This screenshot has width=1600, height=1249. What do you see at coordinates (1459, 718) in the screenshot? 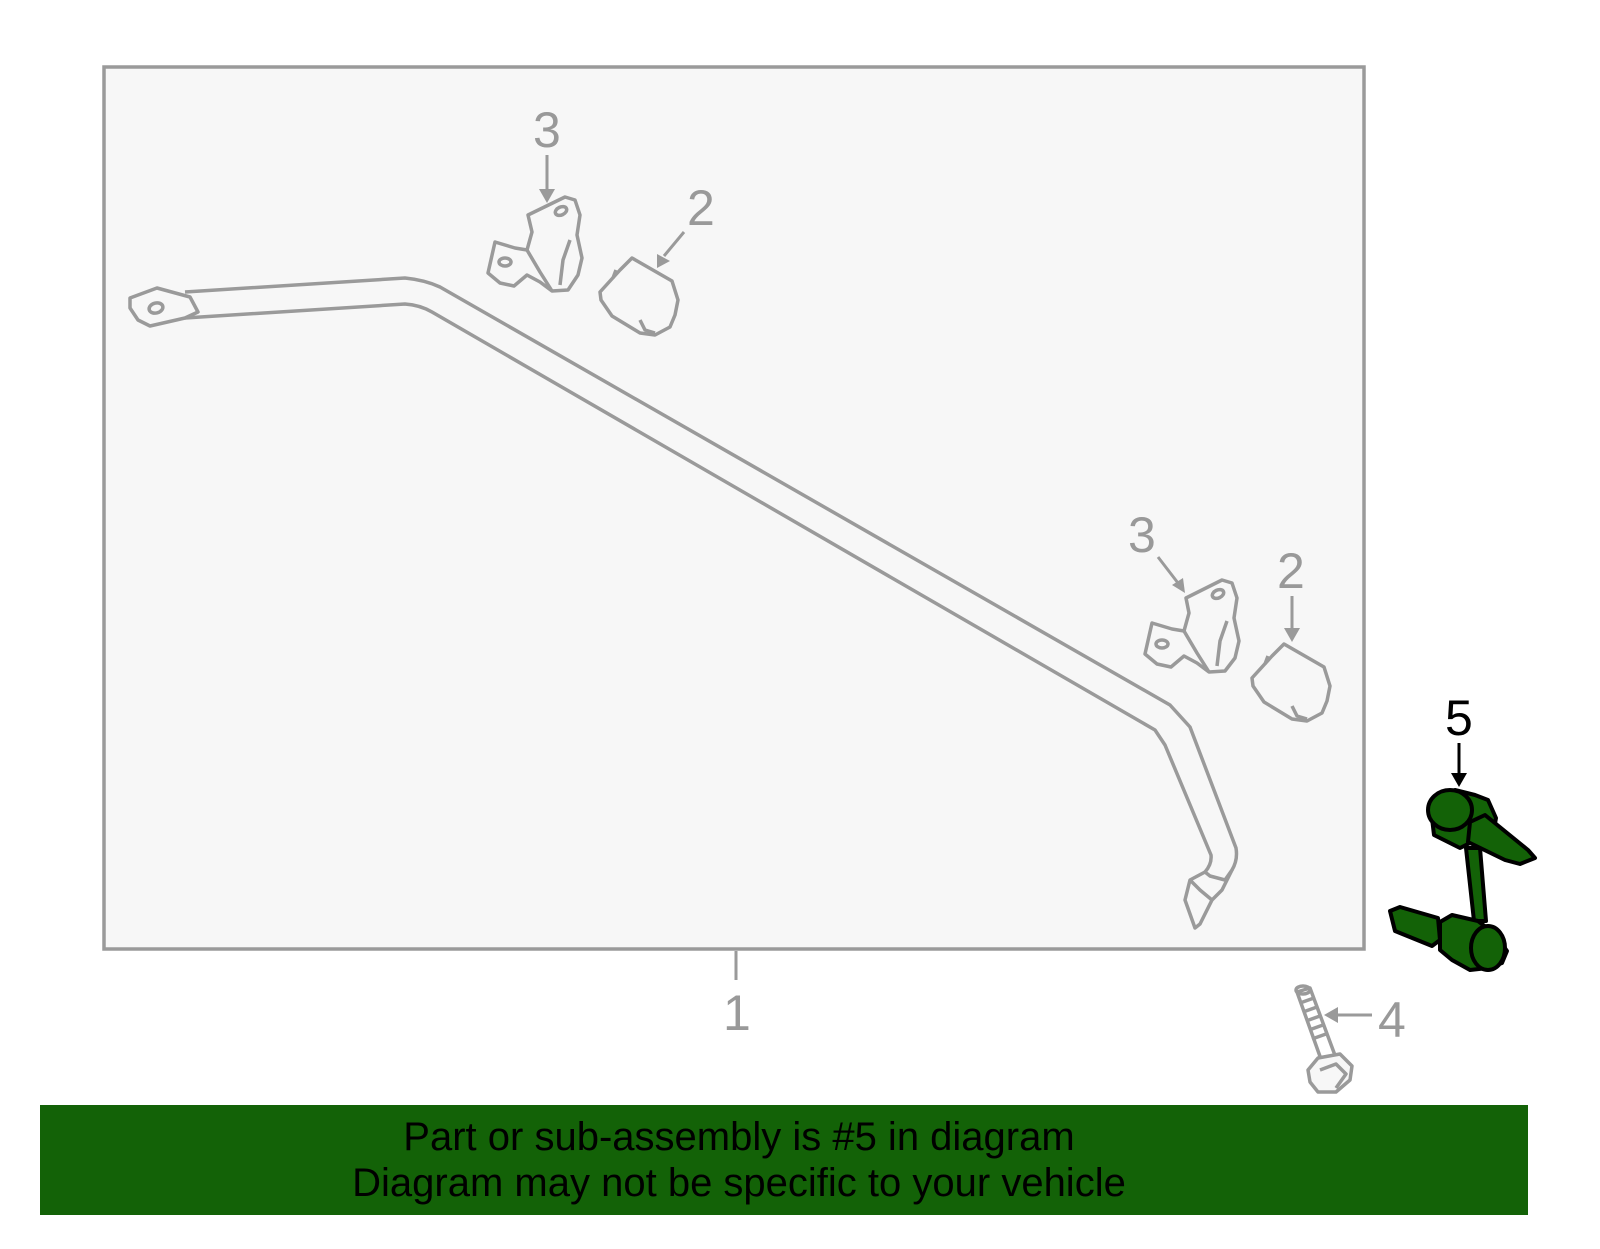
I see `callout-5: 5` at bounding box center [1459, 718].